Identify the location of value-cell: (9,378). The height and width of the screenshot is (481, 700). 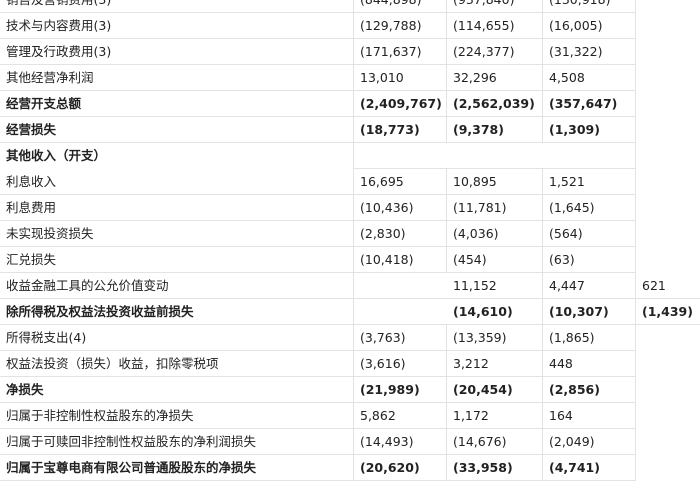
(495, 130).